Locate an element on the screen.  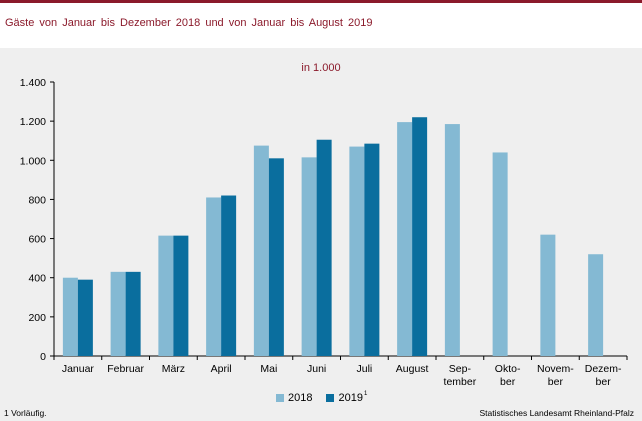
x-tick-label: August is located at coordinates (412, 369).